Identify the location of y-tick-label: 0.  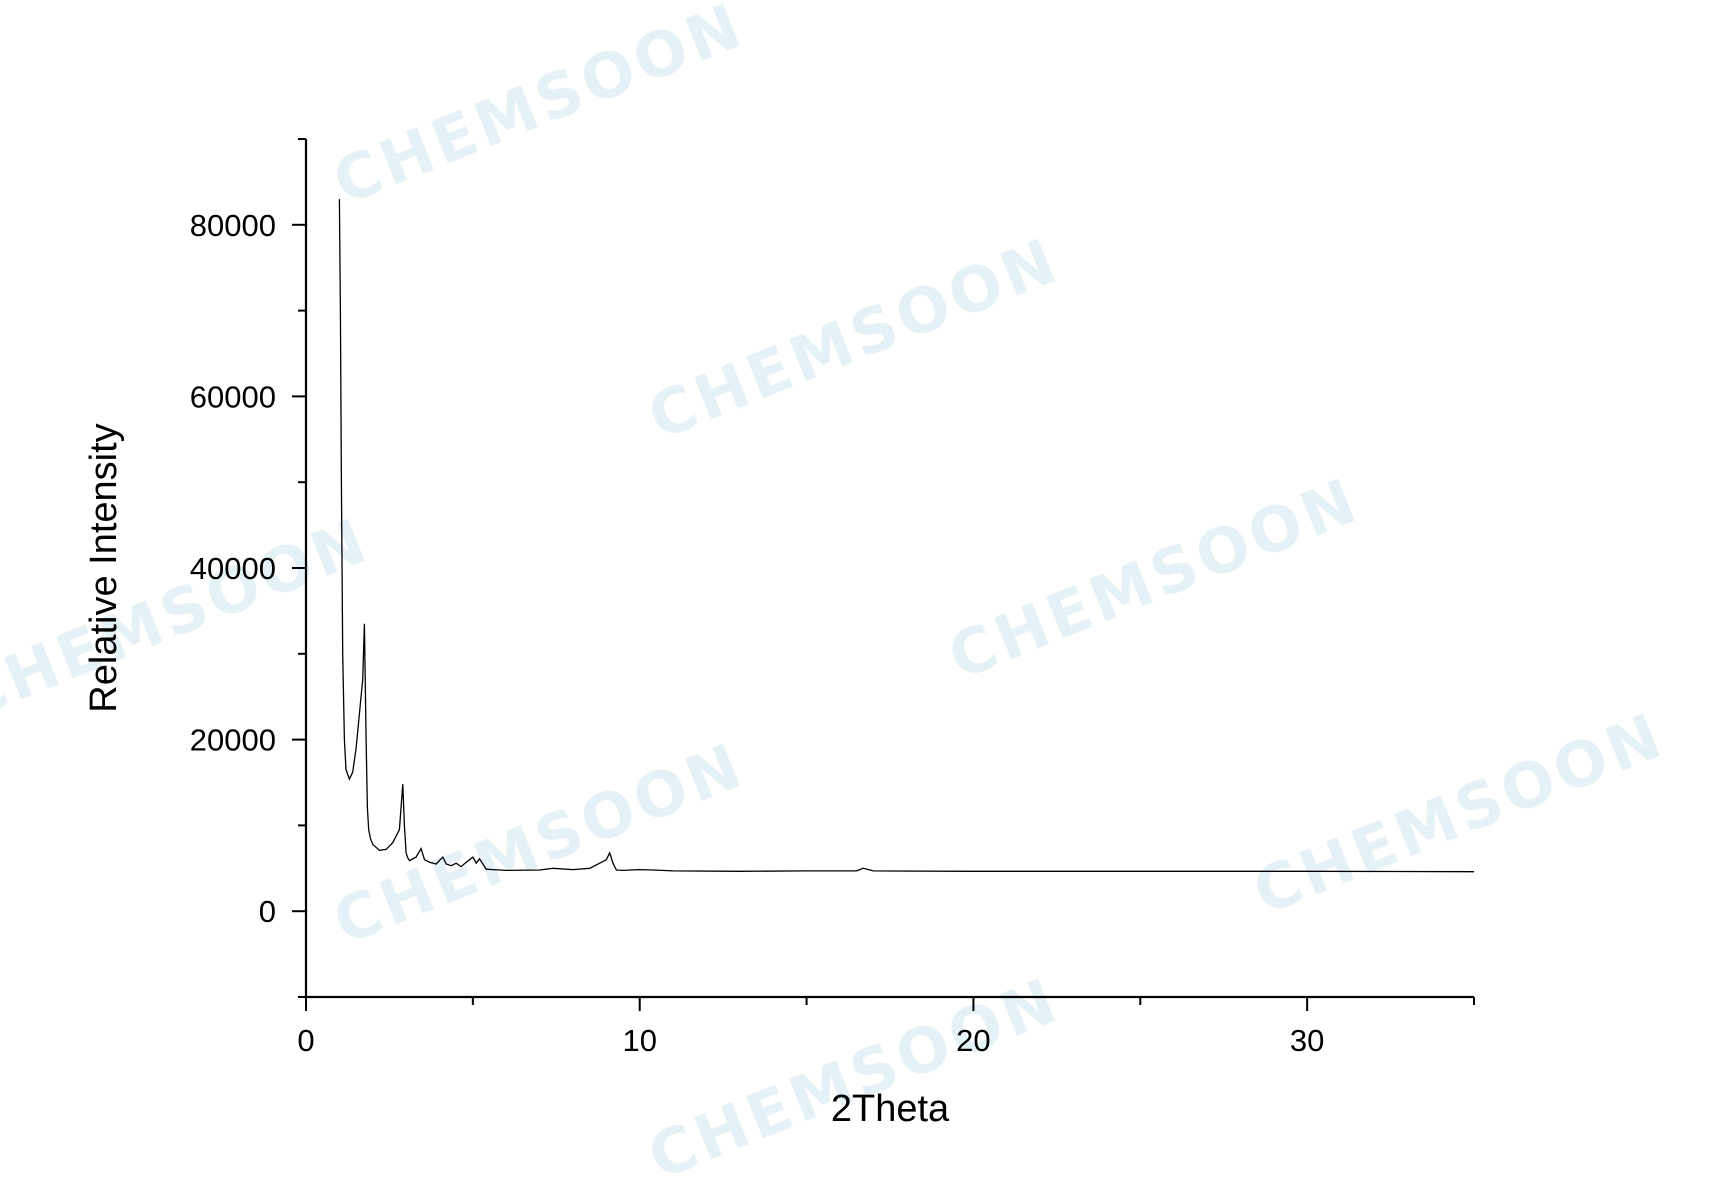
(267, 911).